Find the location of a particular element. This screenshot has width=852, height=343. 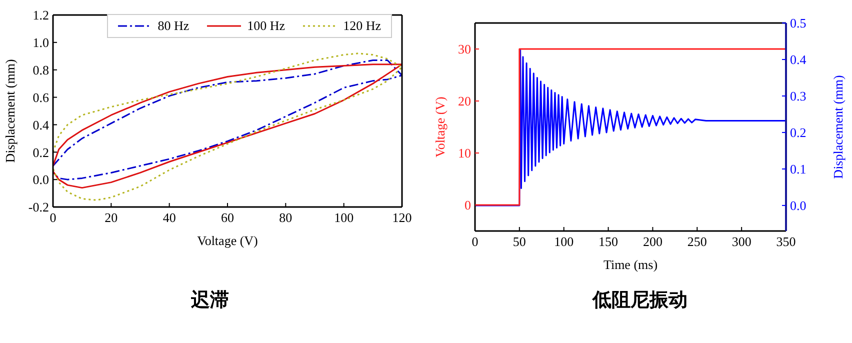

y2-tick-label: 0.3 is located at coordinates (798, 96).